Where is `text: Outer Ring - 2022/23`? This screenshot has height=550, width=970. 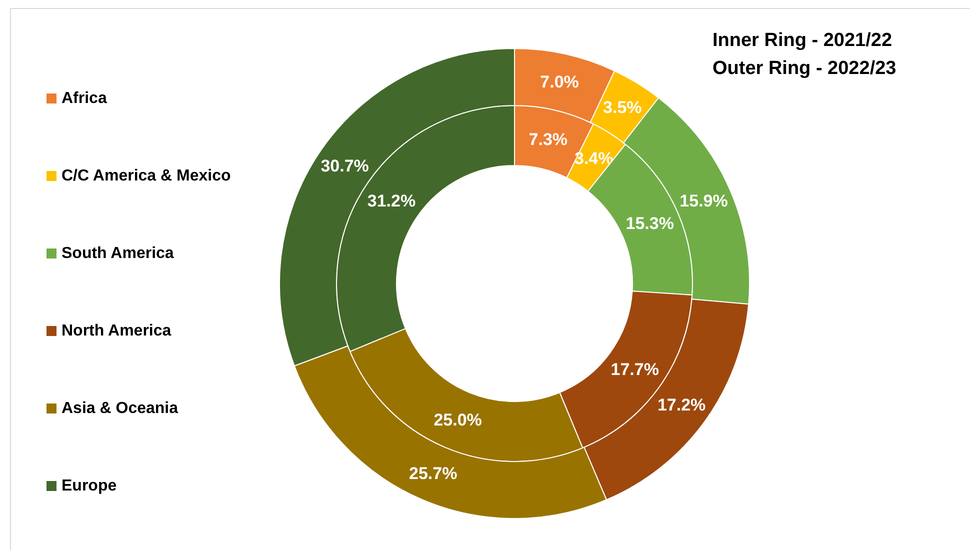 text: Outer Ring - 2022/23 is located at coordinates (804, 68).